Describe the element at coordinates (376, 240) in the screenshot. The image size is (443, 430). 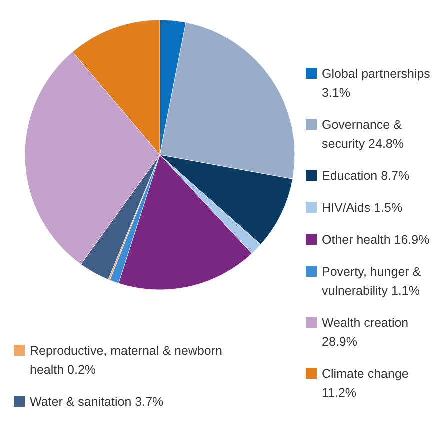
I see `legend-label: Other health 16.9%` at that location.